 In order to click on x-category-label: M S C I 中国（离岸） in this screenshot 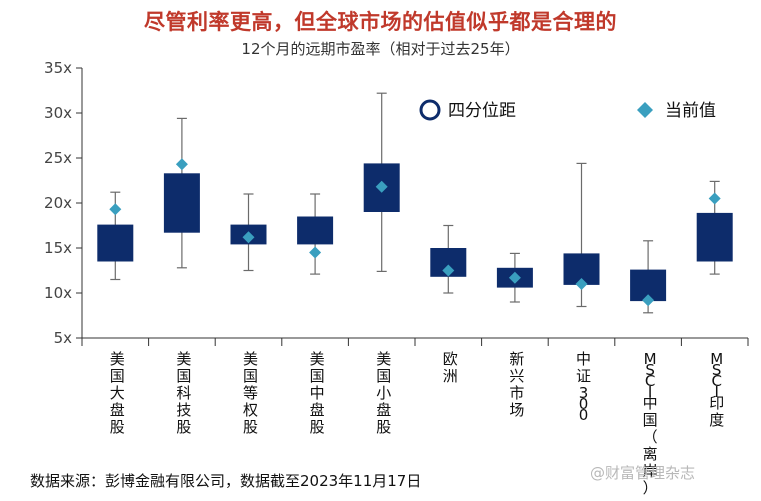, I will do `click(650, 423)`.